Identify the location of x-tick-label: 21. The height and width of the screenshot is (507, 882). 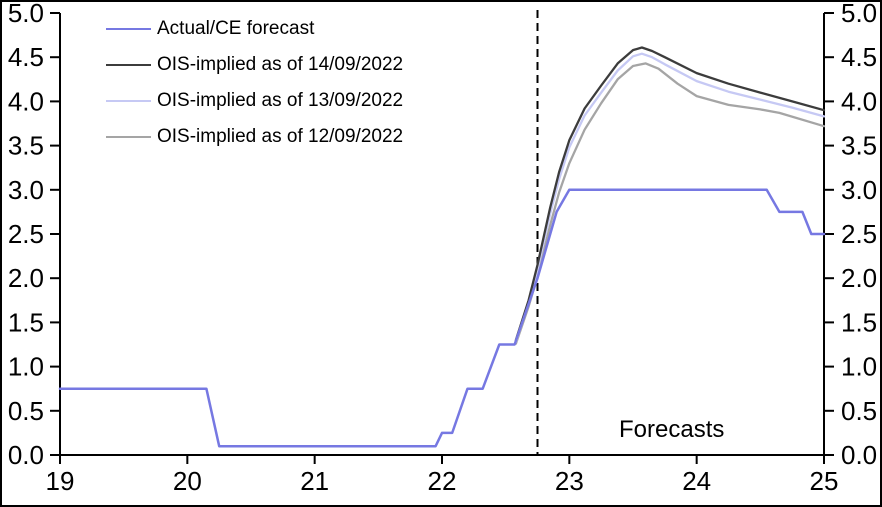
(314, 481).